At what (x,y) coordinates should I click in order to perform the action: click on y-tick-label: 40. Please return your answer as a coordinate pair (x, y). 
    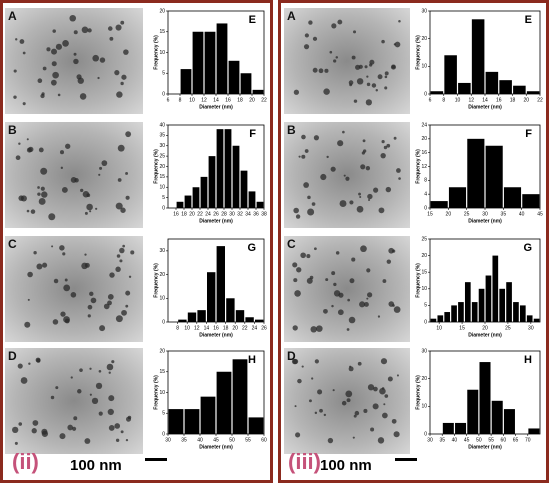
    Looking at the image, I should click on (162, 125).